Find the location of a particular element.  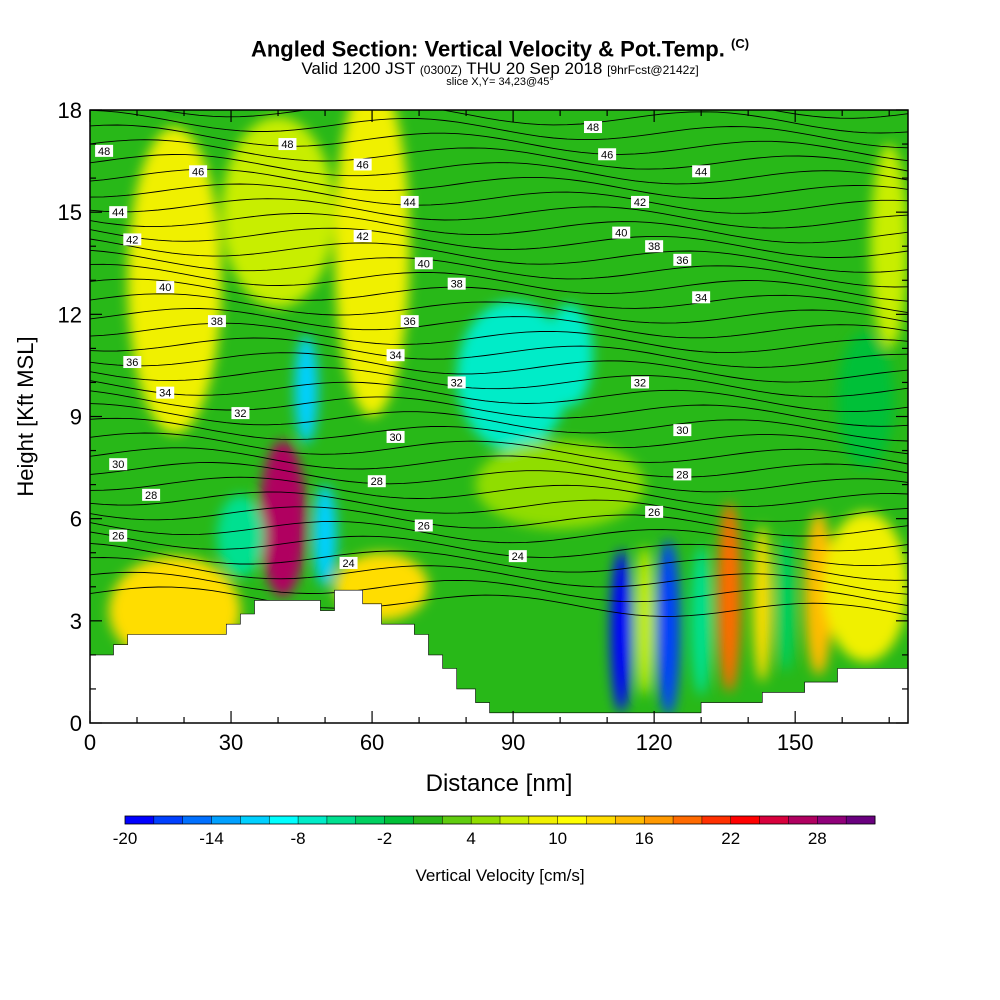

theta-label: 28 is located at coordinates (151, 496).